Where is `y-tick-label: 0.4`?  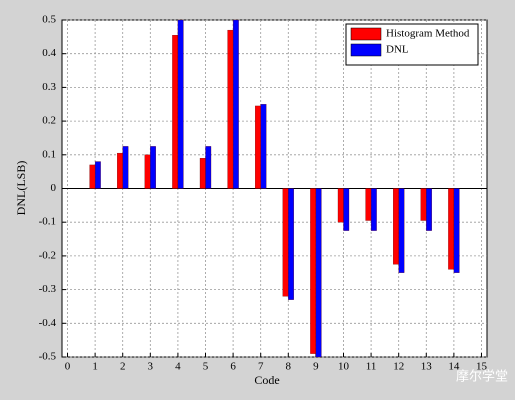 y-tick-label: 0.4 is located at coordinates (49, 53).